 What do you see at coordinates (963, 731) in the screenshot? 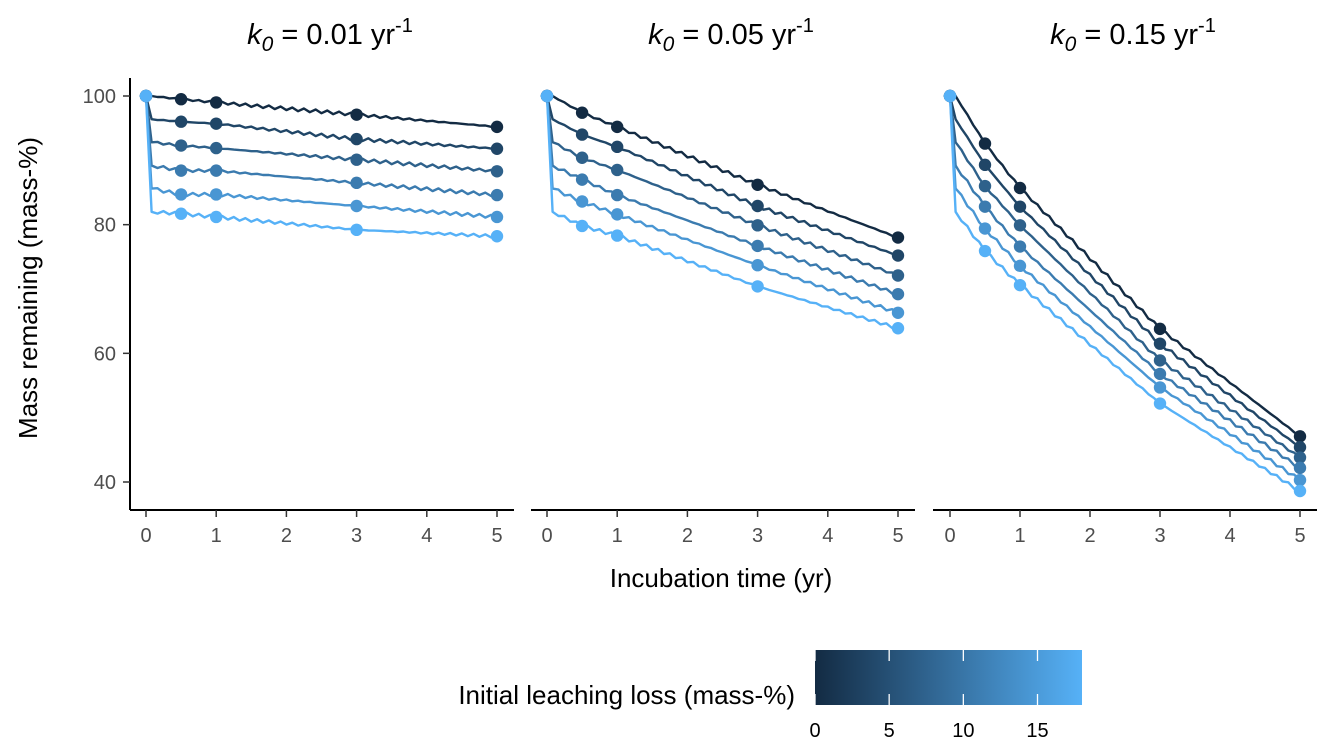
I see `legend-tick-label: 10` at bounding box center [963, 731].